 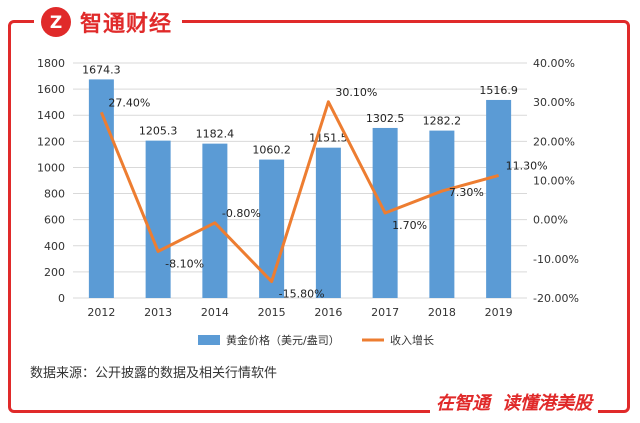 I want to click on x-axis-tick-label: 2016, so click(x=328, y=312).